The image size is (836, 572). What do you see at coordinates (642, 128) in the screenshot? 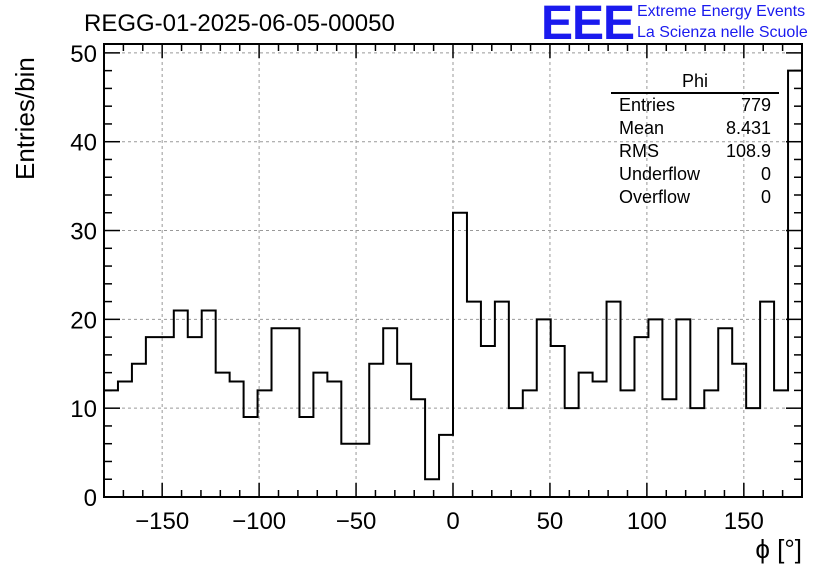
I see `stats-label: Mean` at bounding box center [642, 128].